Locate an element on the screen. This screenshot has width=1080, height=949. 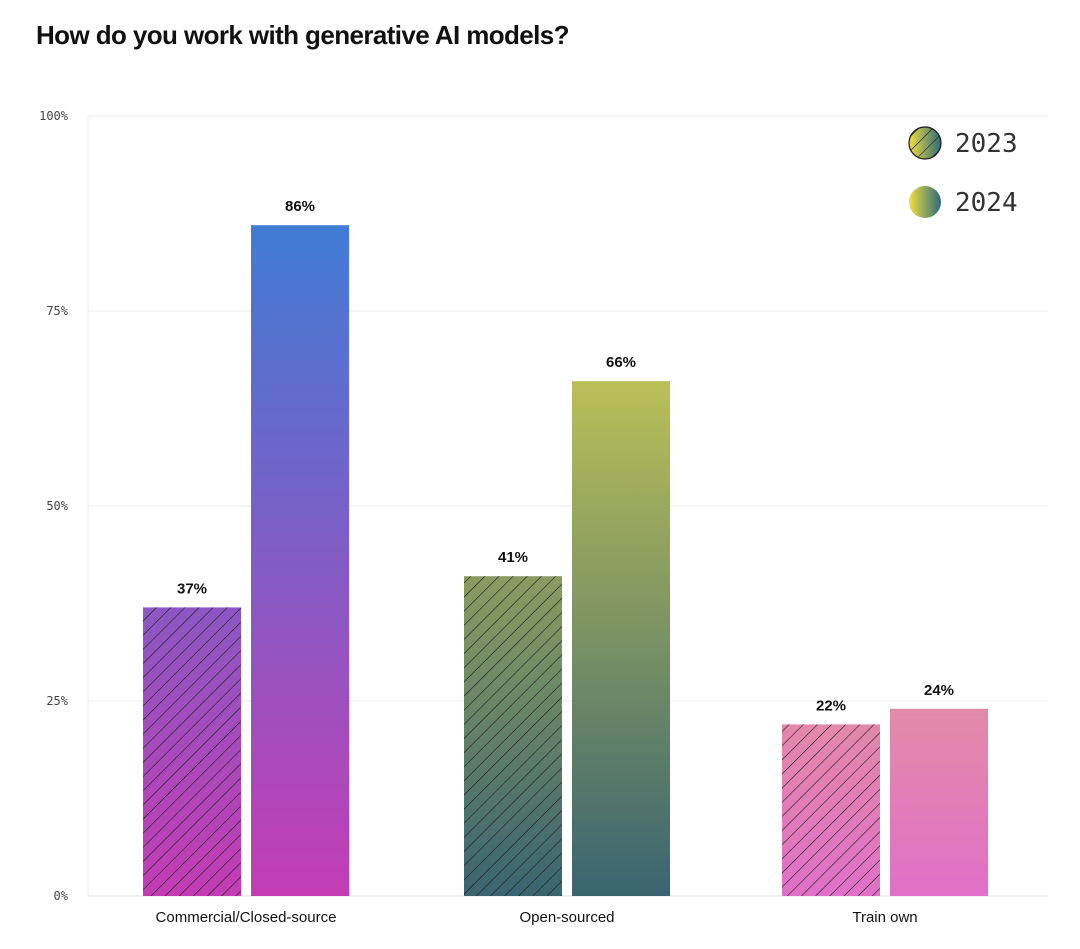
legend-swatch-hatch is located at coordinates (925, 143).